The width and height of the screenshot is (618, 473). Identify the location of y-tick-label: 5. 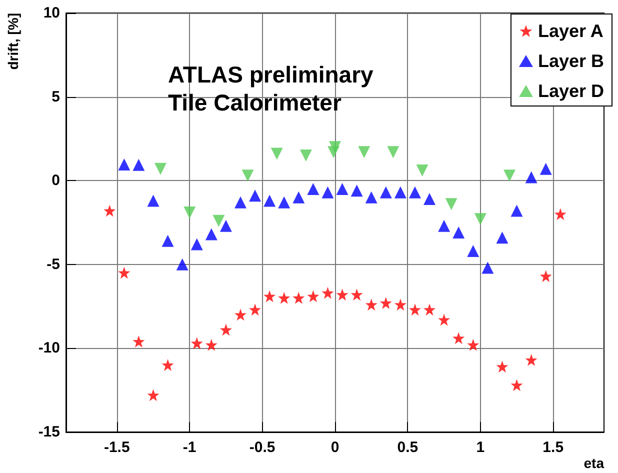
(56, 97).